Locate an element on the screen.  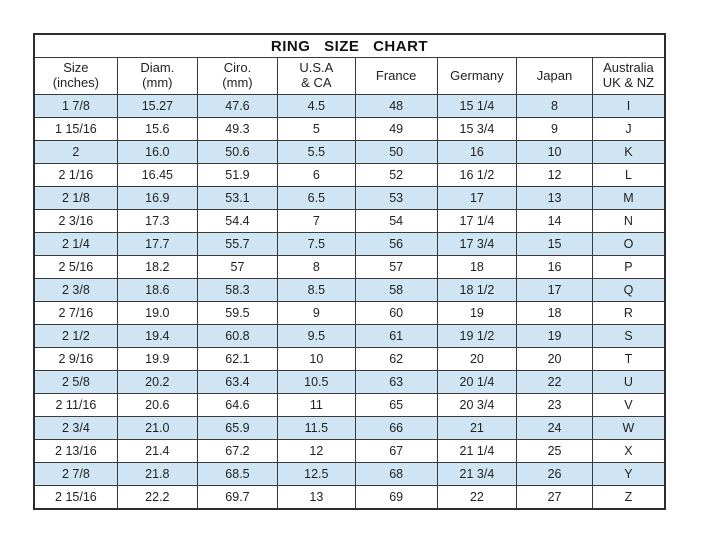
cell-australia-uk-nz: K is located at coordinates (628, 151).